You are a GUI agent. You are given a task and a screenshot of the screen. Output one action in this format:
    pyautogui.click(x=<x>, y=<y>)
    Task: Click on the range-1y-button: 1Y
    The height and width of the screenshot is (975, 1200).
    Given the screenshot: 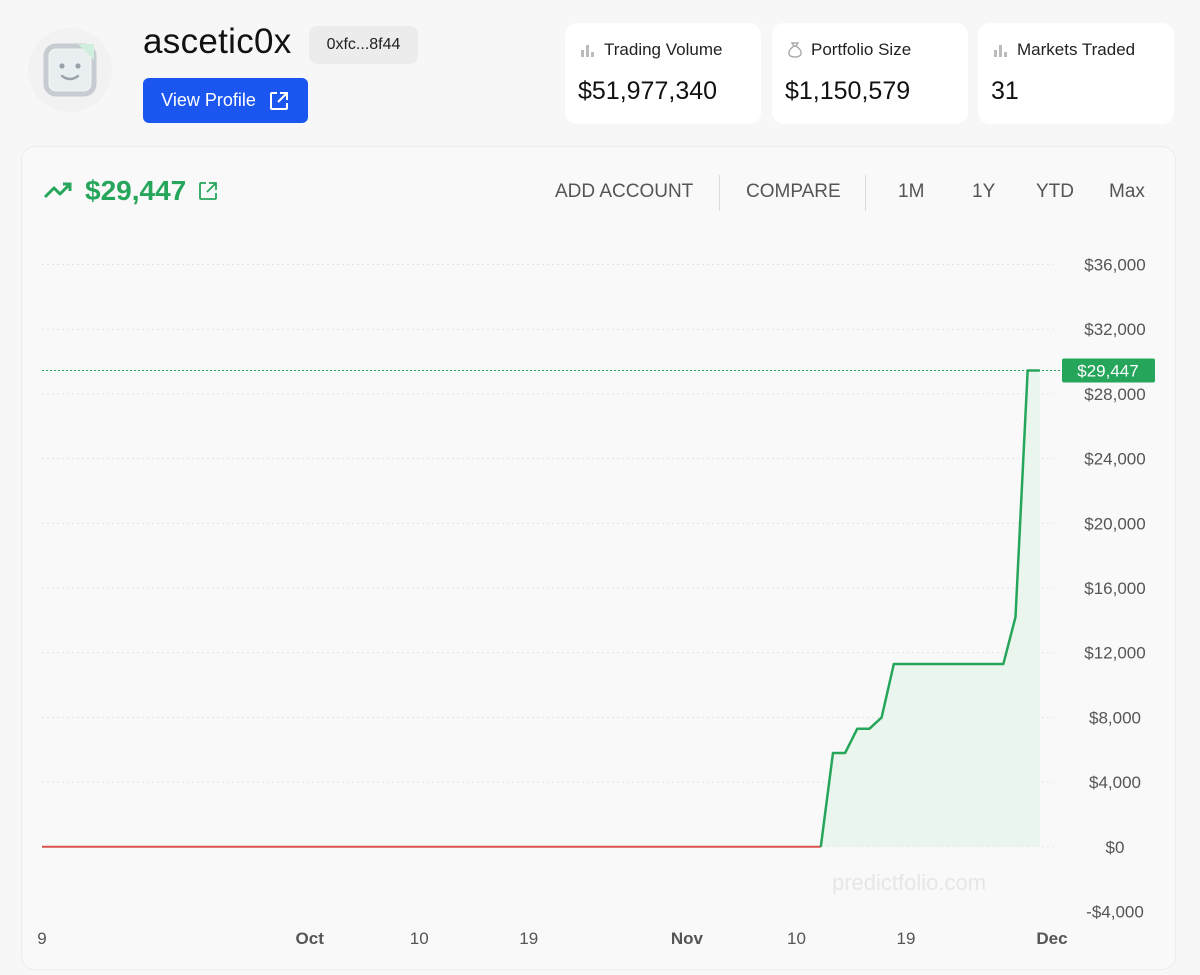 What is the action you would take?
    pyautogui.click(x=984, y=191)
    